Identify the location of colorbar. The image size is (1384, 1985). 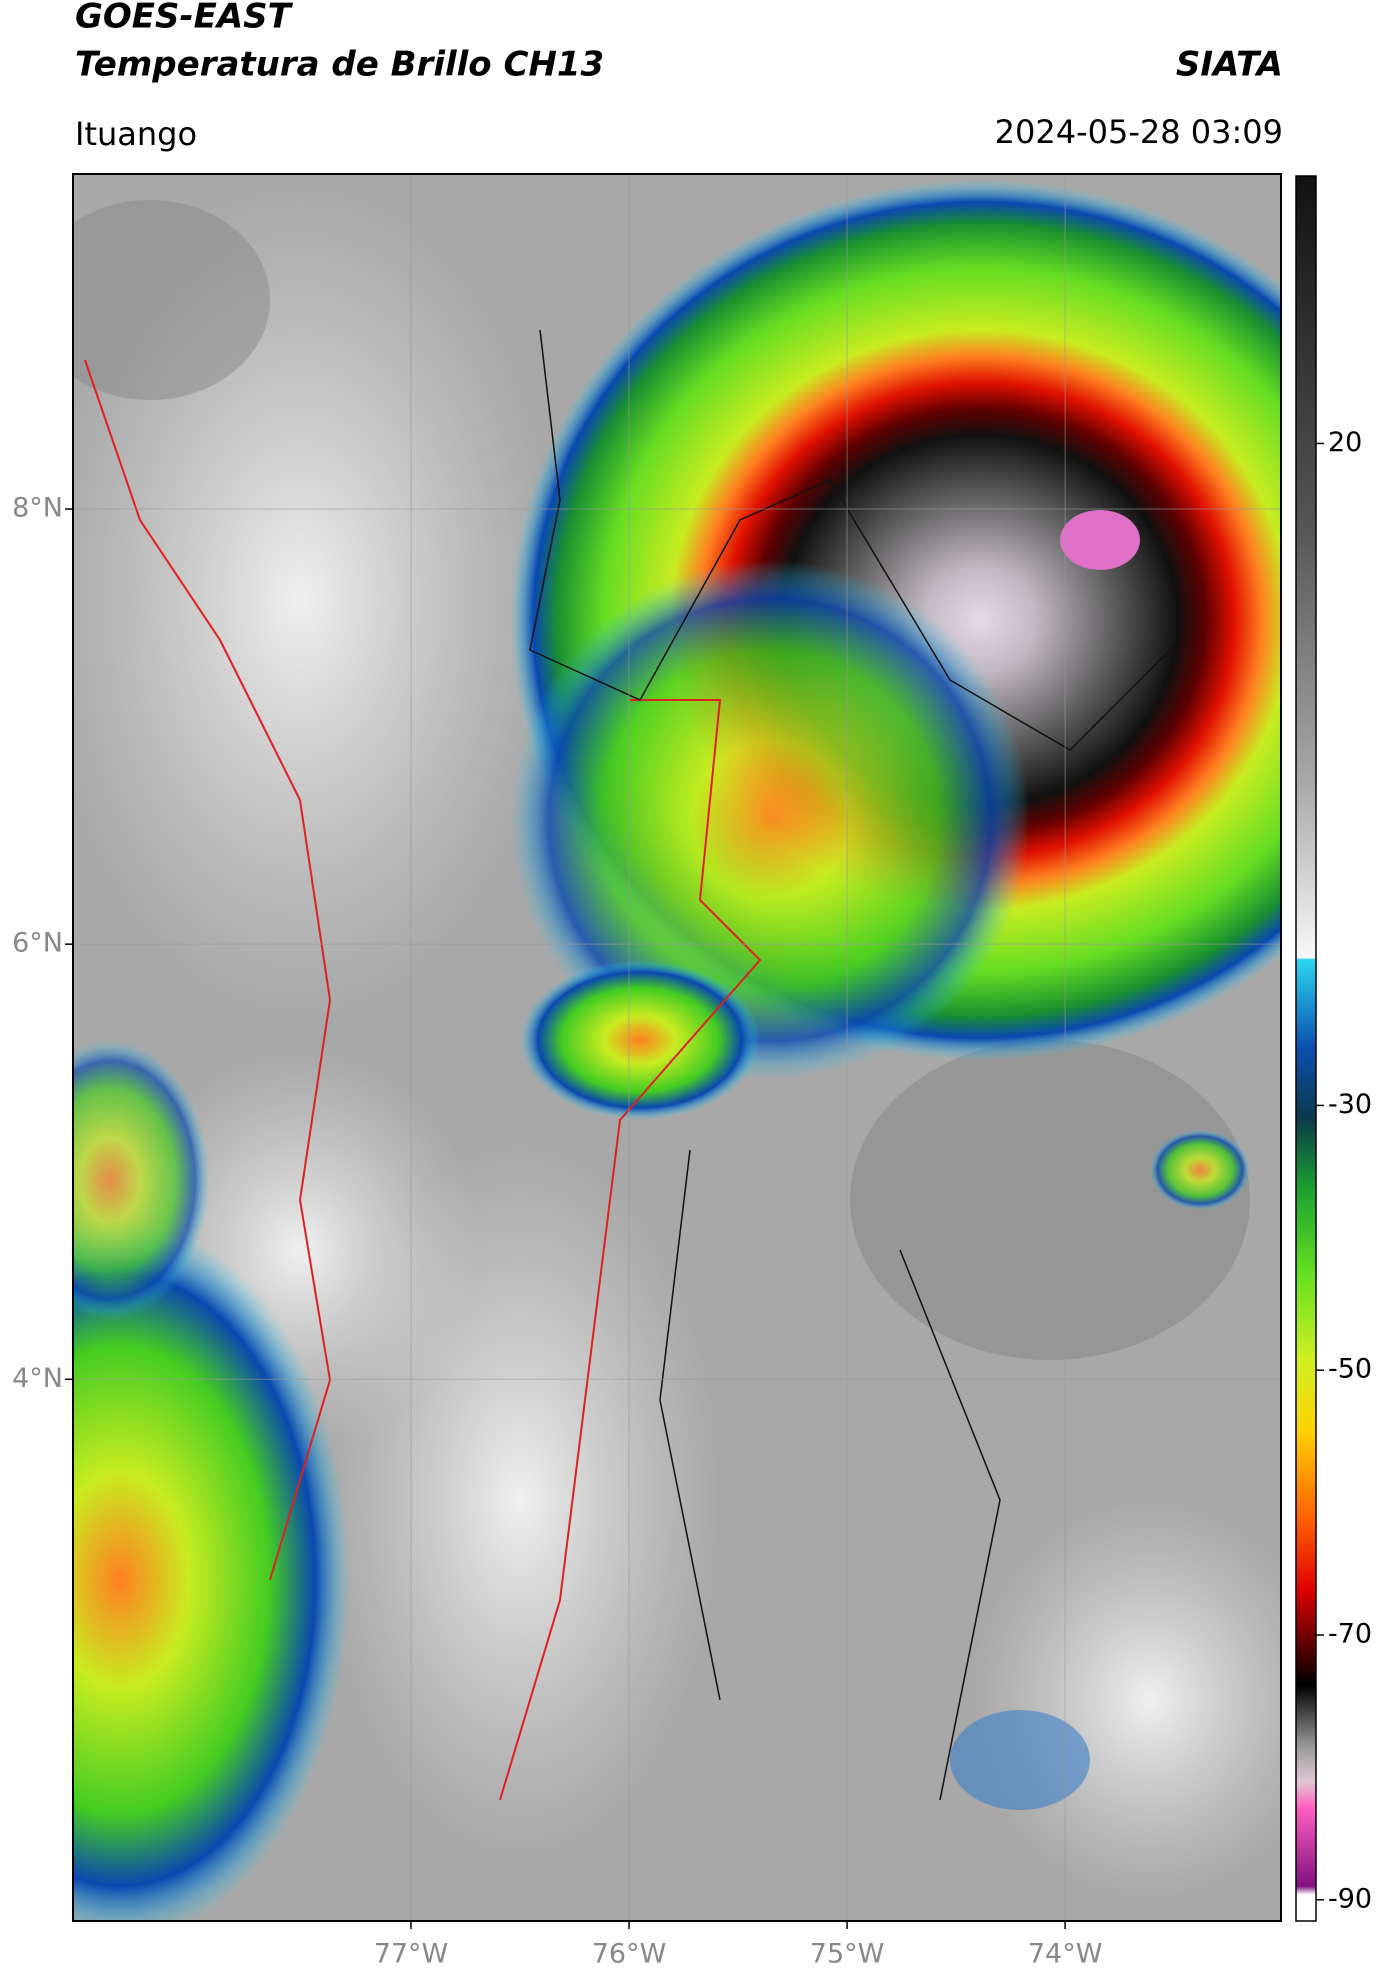
(1306, 1048).